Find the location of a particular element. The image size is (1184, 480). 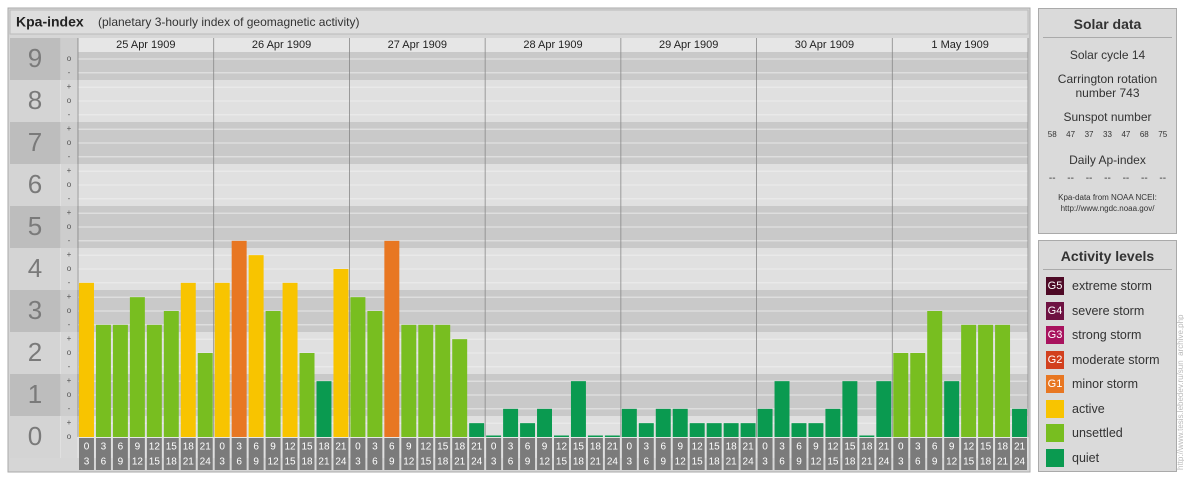

legend-label: extreme storm is located at coordinates (1112, 286).